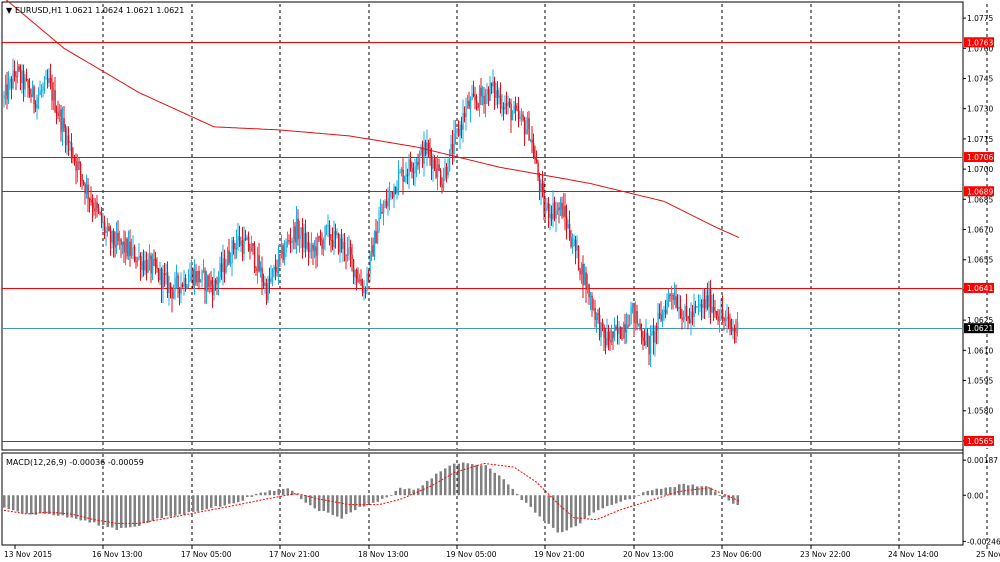 The image size is (1000, 562). I want to click on x-tick-label: 23 Nov 06:00, so click(736, 554).